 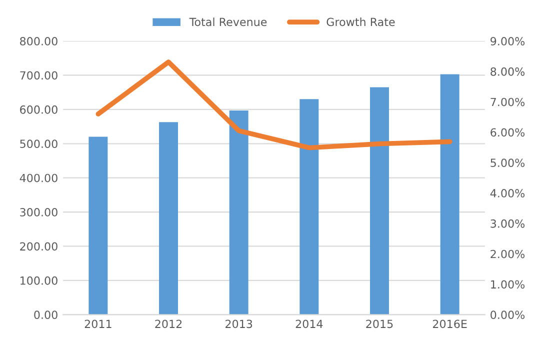 What do you see at coordinates (360, 22) in the screenshot?
I see `legend-label: Growth Rate` at bounding box center [360, 22].